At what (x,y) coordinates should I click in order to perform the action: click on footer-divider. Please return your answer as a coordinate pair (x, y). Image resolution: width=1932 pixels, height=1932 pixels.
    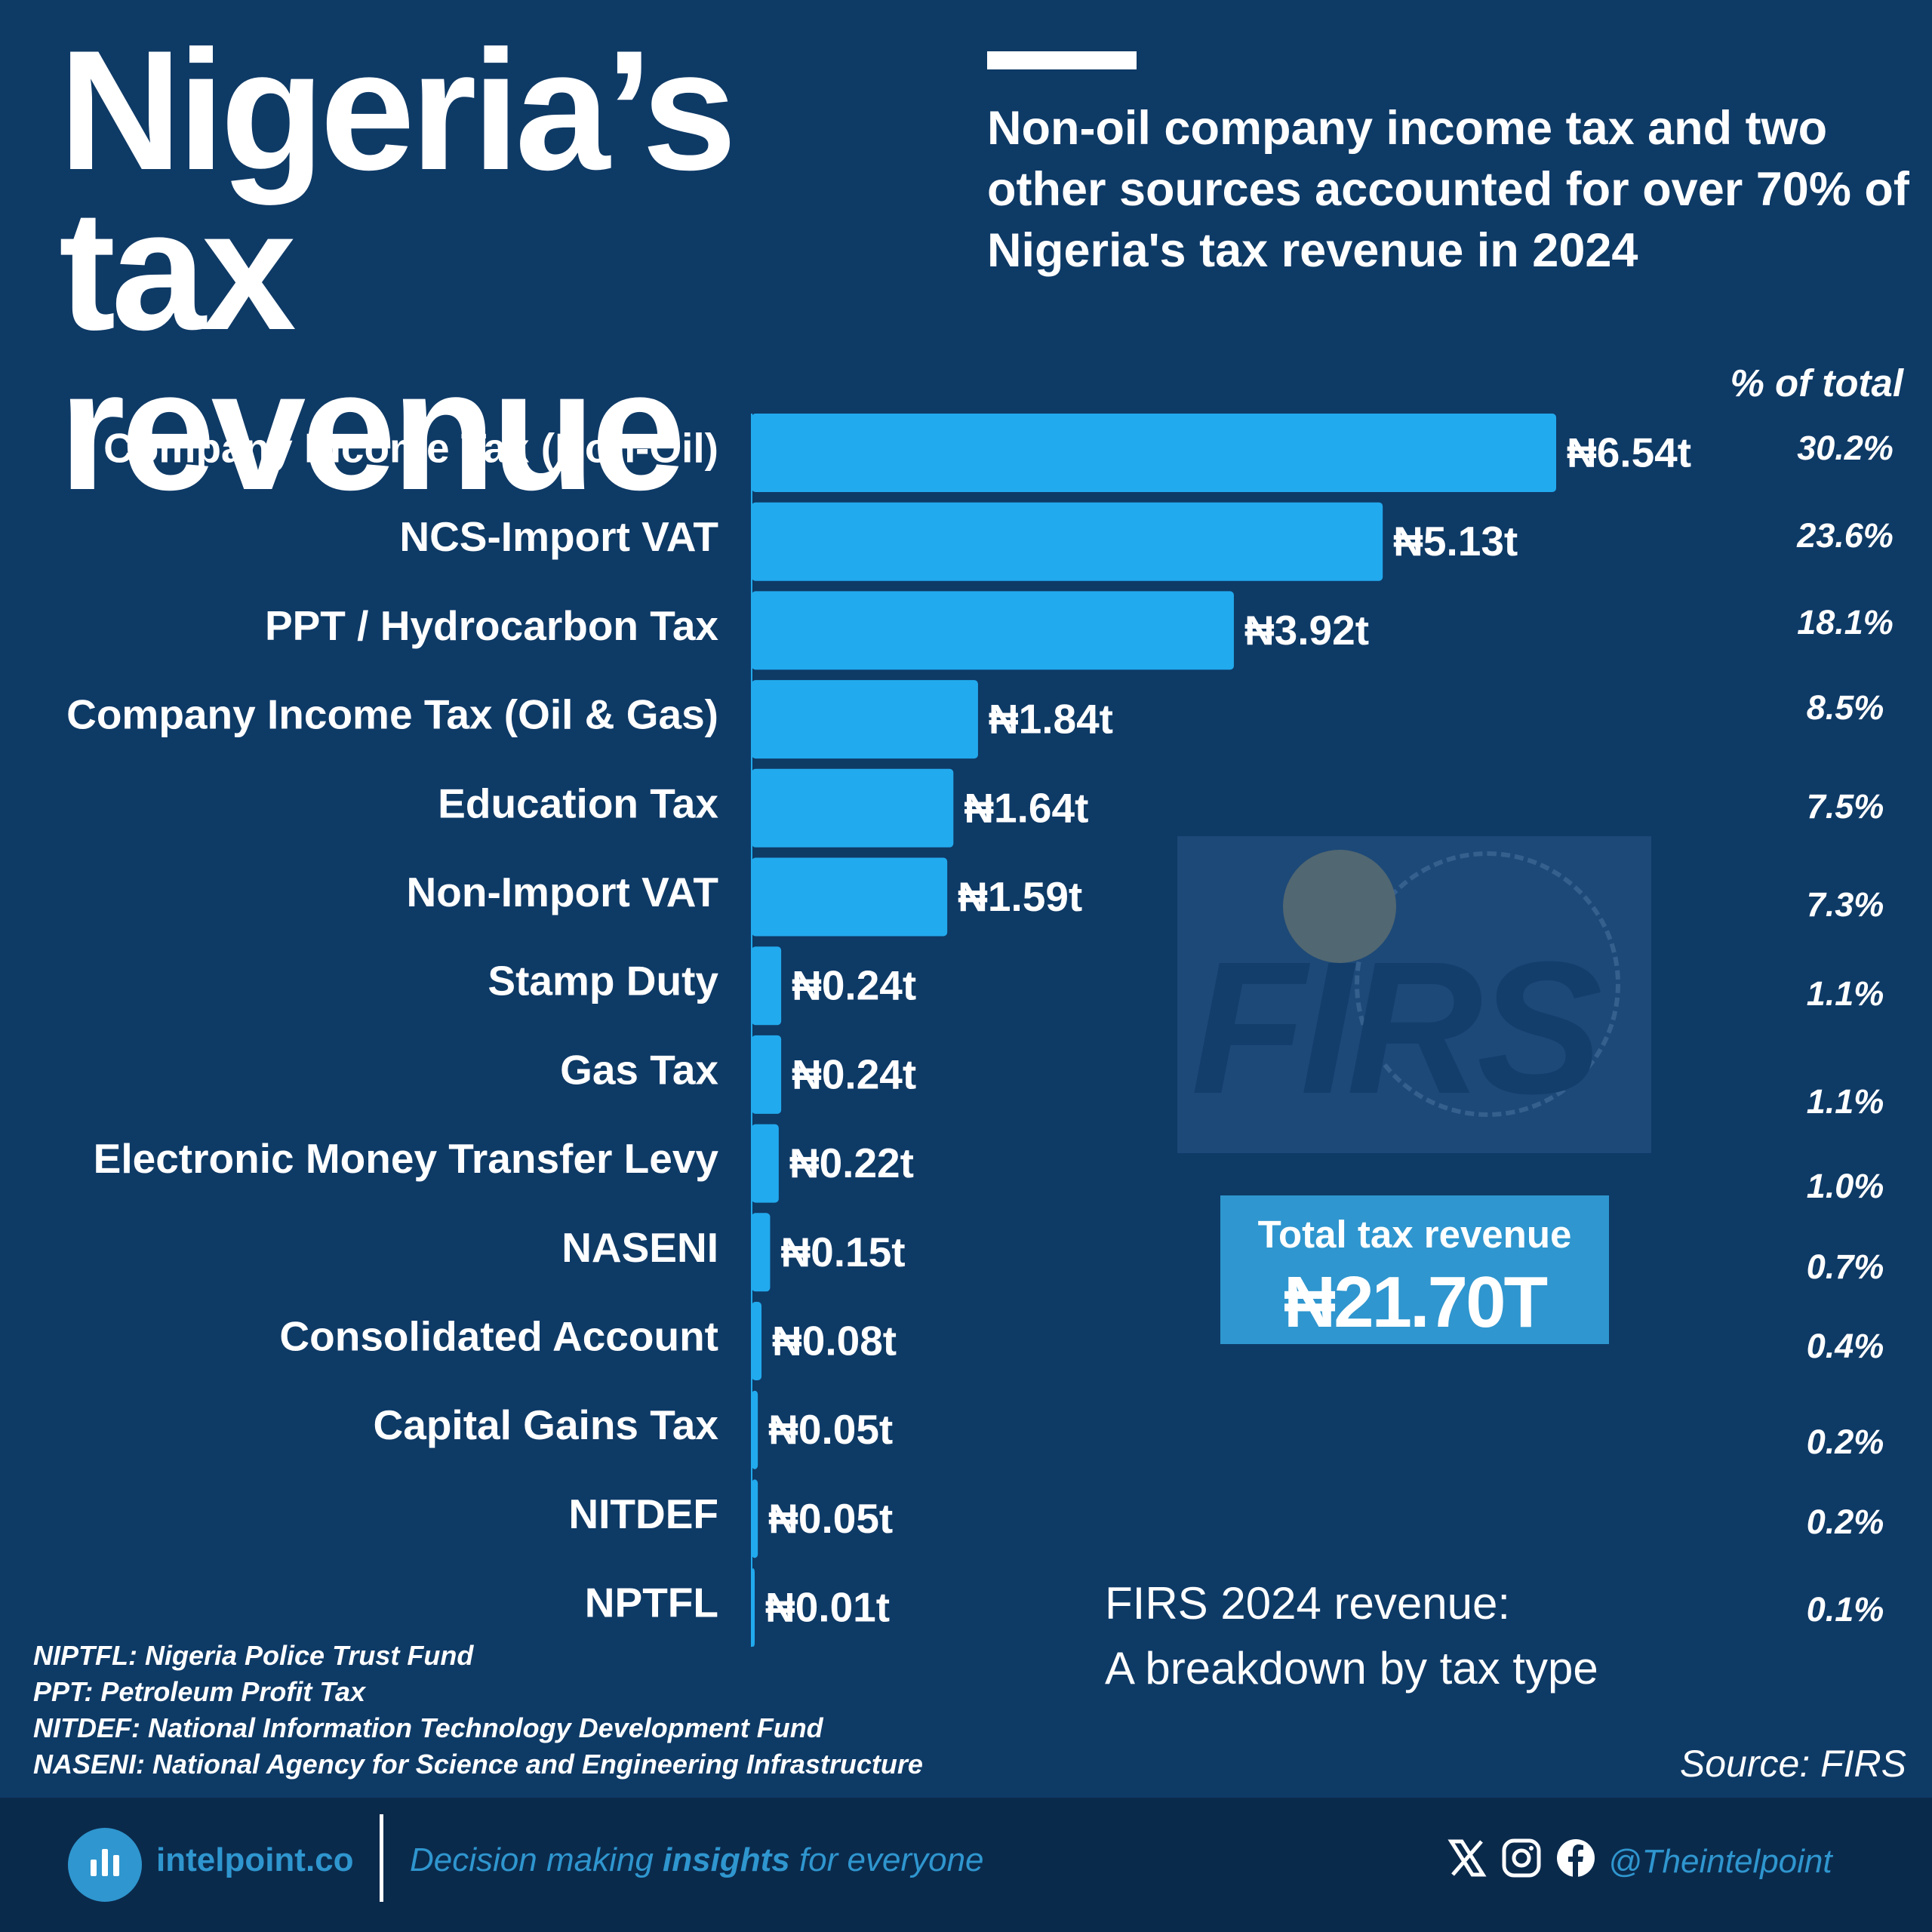
    Looking at the image, I should click on (381, 1858).